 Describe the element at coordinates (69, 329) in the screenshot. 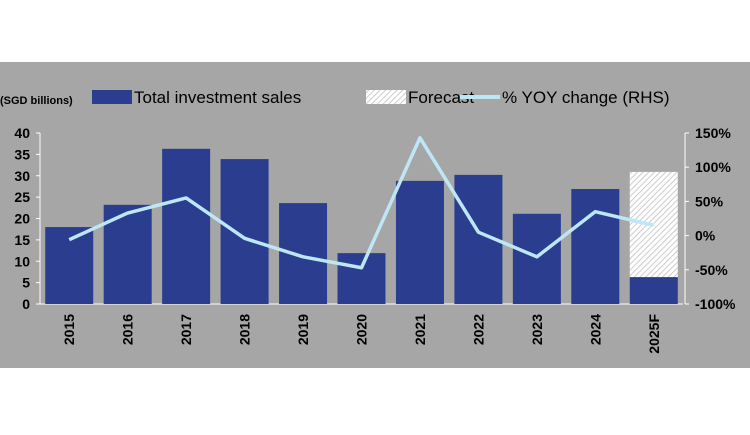

I see `x-tick-label: 2015` at that location.